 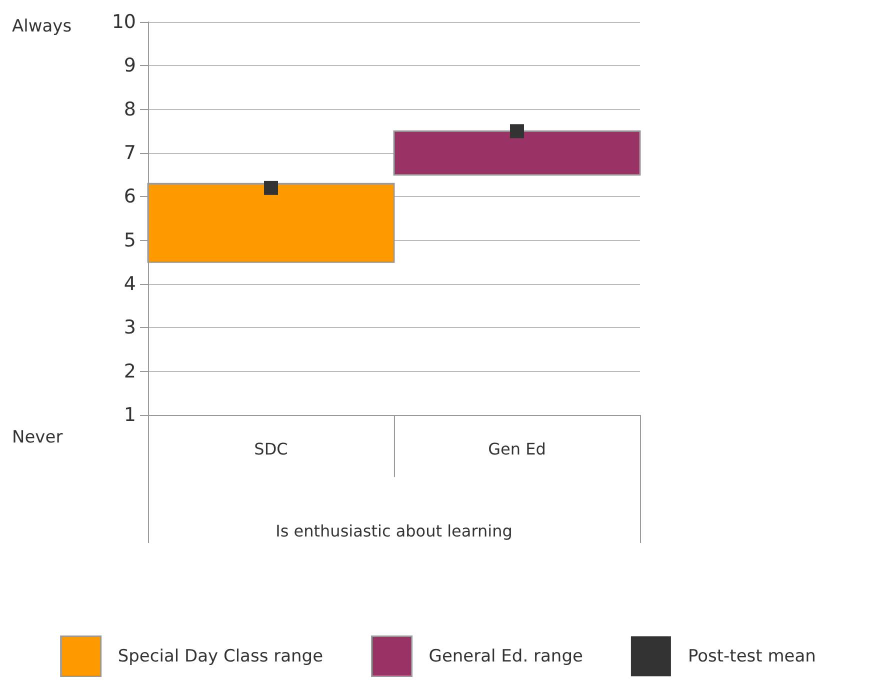 What do you see at coordinates (130, 240) in the screenshot?
I see `y-tick-label: 5` at bounding box center [130, 240].